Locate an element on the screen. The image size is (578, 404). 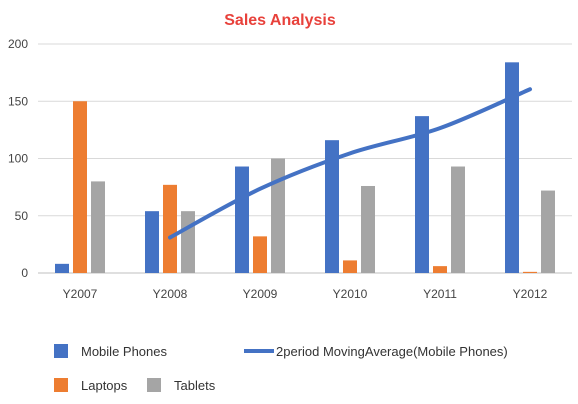
legend-label: 2period MovingAverage(Mobile Phones) is located at coordinates (392, 351).